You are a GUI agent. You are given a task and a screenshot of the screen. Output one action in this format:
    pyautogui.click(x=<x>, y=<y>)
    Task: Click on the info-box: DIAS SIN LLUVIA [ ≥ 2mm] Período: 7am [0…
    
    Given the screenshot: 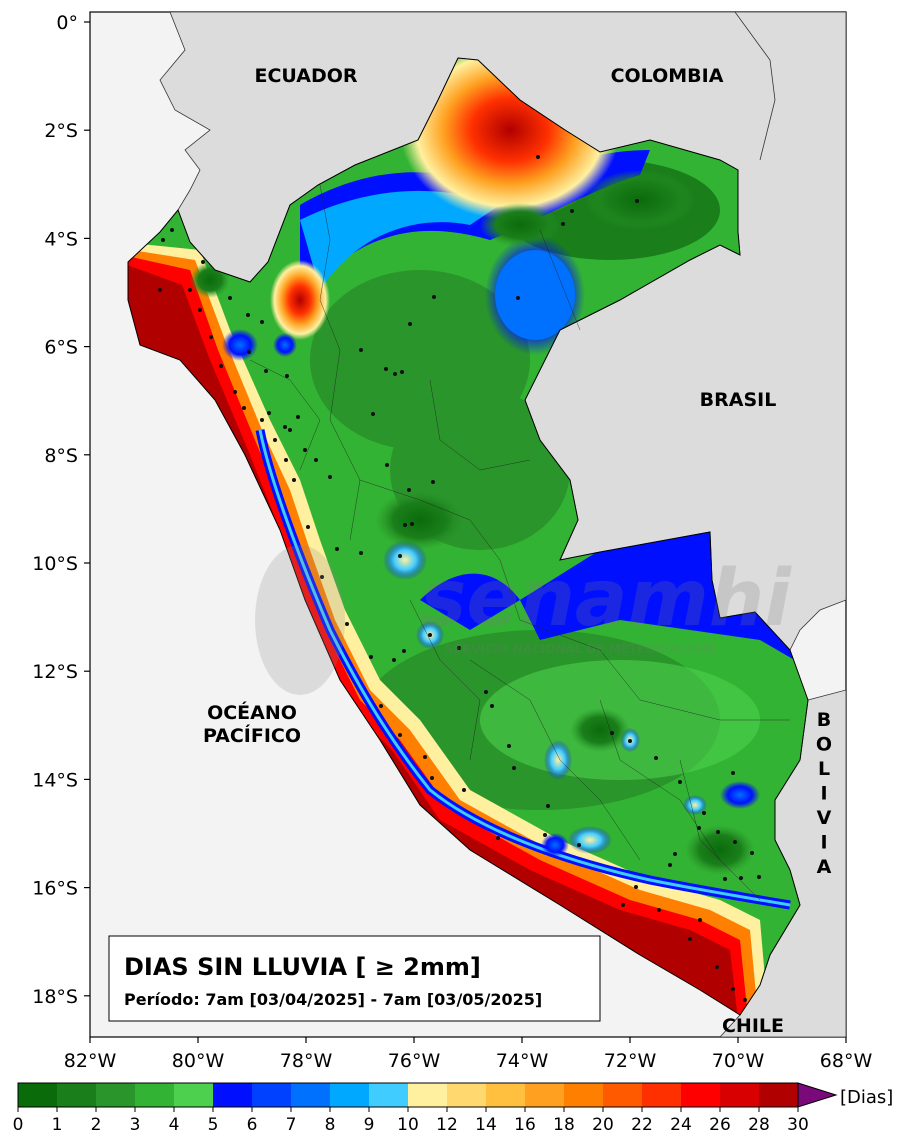 What is the action you would take?
    pyautogui.click(x=354, y=978)
    